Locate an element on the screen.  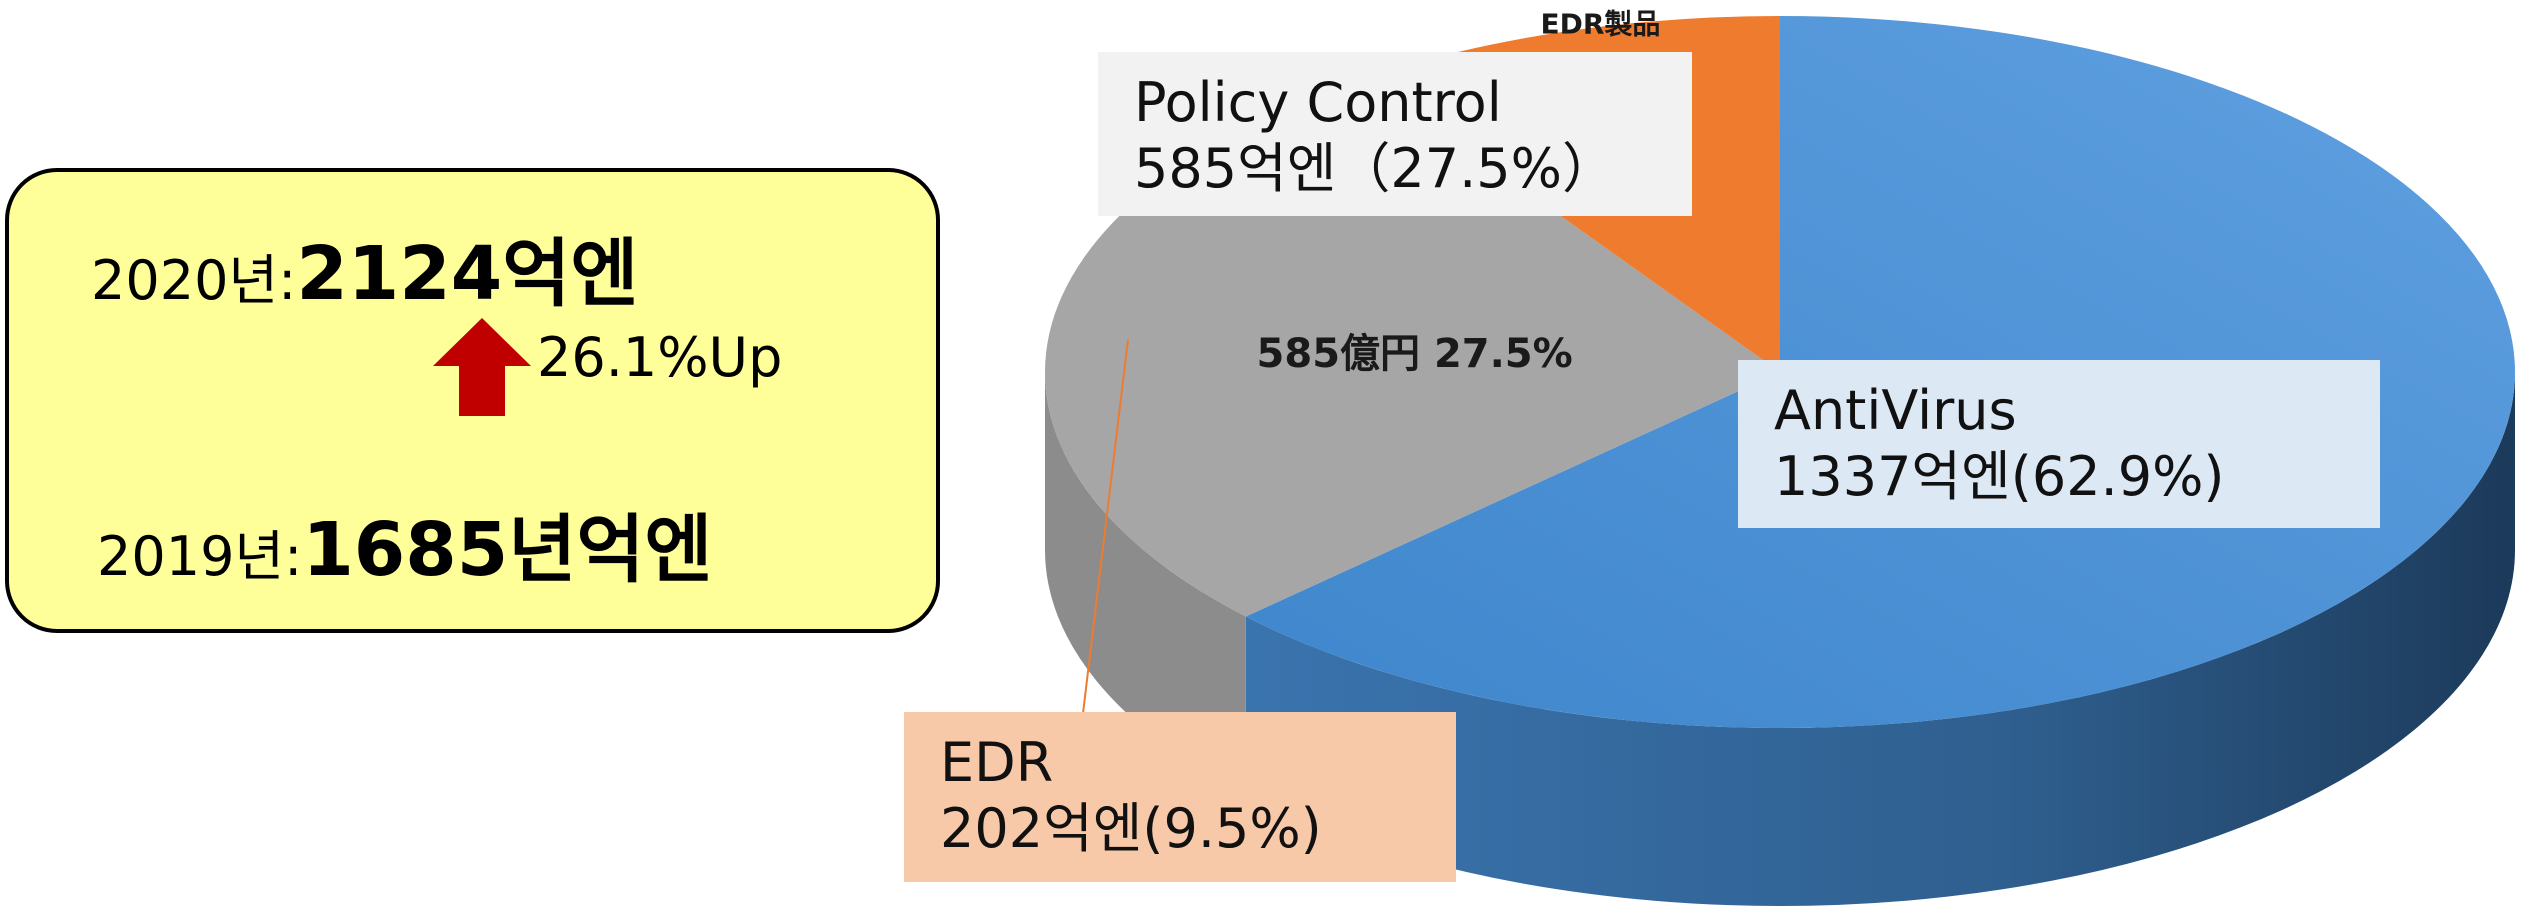
callout-policy-control-value: 585억엔（27.5%） is located at coordinates (1375, 168).